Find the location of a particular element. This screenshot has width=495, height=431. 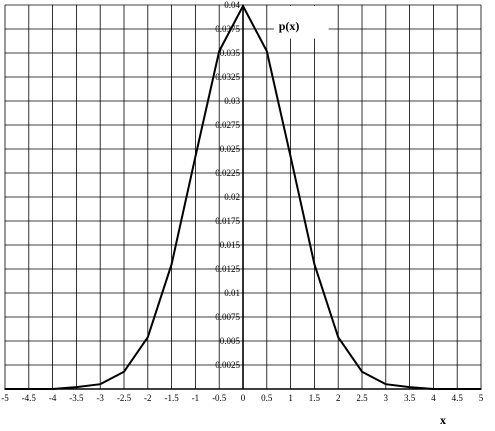

y-tick-label: 0.035 is located at coordinates (230, 53).